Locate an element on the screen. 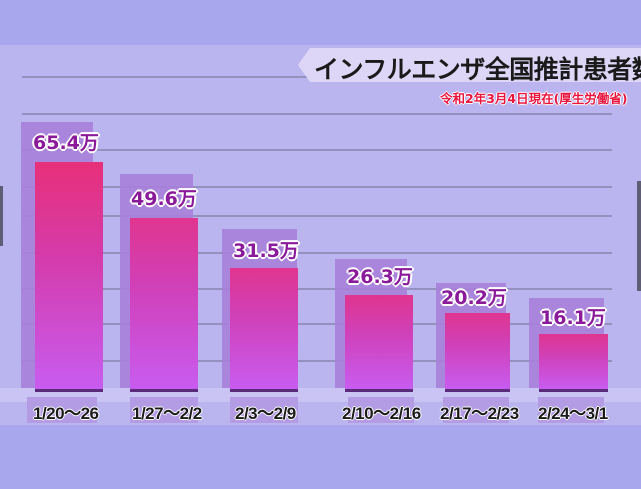 The height and width of the screenshot is (489, 641). left-edge-marker is located at coordinates (1, 216).